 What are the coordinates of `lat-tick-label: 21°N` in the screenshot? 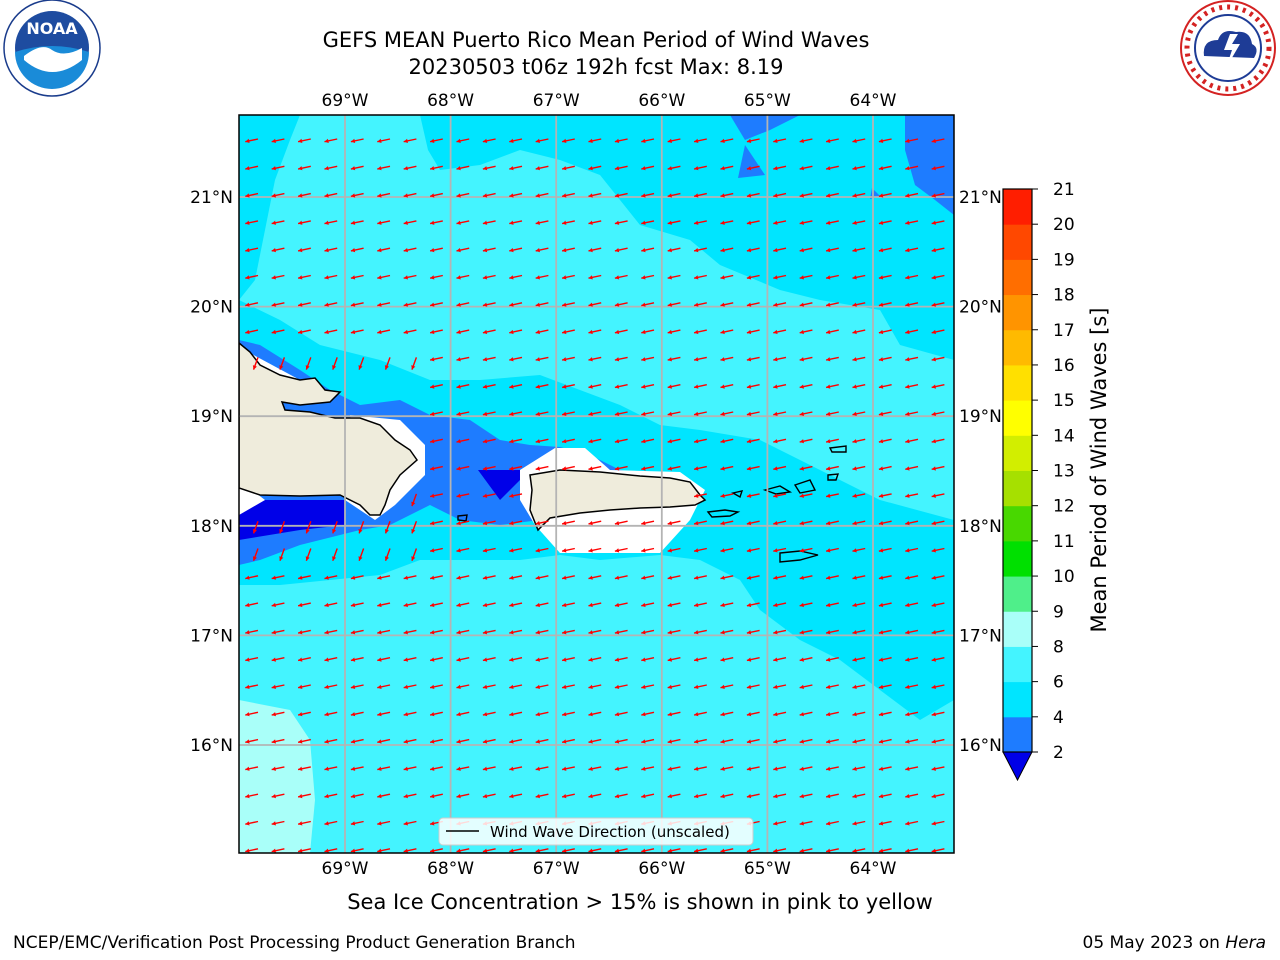 It's located at (211, 198).